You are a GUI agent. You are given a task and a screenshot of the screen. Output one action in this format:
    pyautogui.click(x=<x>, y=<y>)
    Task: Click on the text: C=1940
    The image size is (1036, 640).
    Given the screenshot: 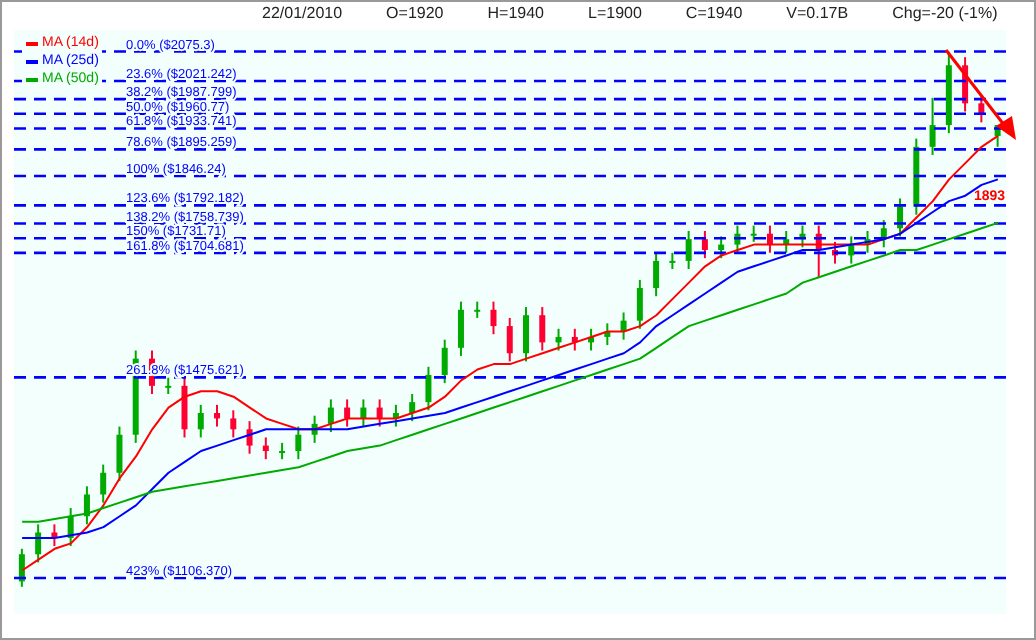 What is the action you would take?
    pyautogui.click(x=714, y=13)
    